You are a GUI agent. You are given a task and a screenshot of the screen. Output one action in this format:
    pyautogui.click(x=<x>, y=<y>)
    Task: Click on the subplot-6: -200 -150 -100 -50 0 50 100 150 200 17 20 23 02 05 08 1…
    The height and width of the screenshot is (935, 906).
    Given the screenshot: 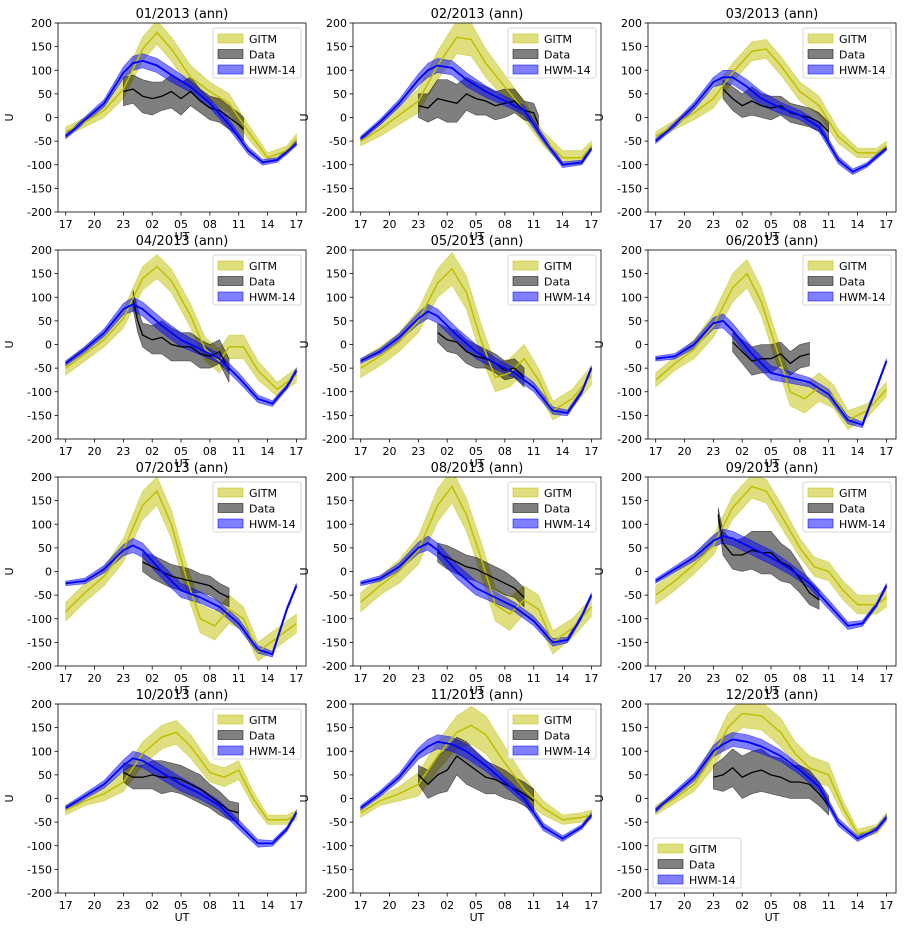 What is the action you would take?
    pyautogui.click(x=745, y=352)
    